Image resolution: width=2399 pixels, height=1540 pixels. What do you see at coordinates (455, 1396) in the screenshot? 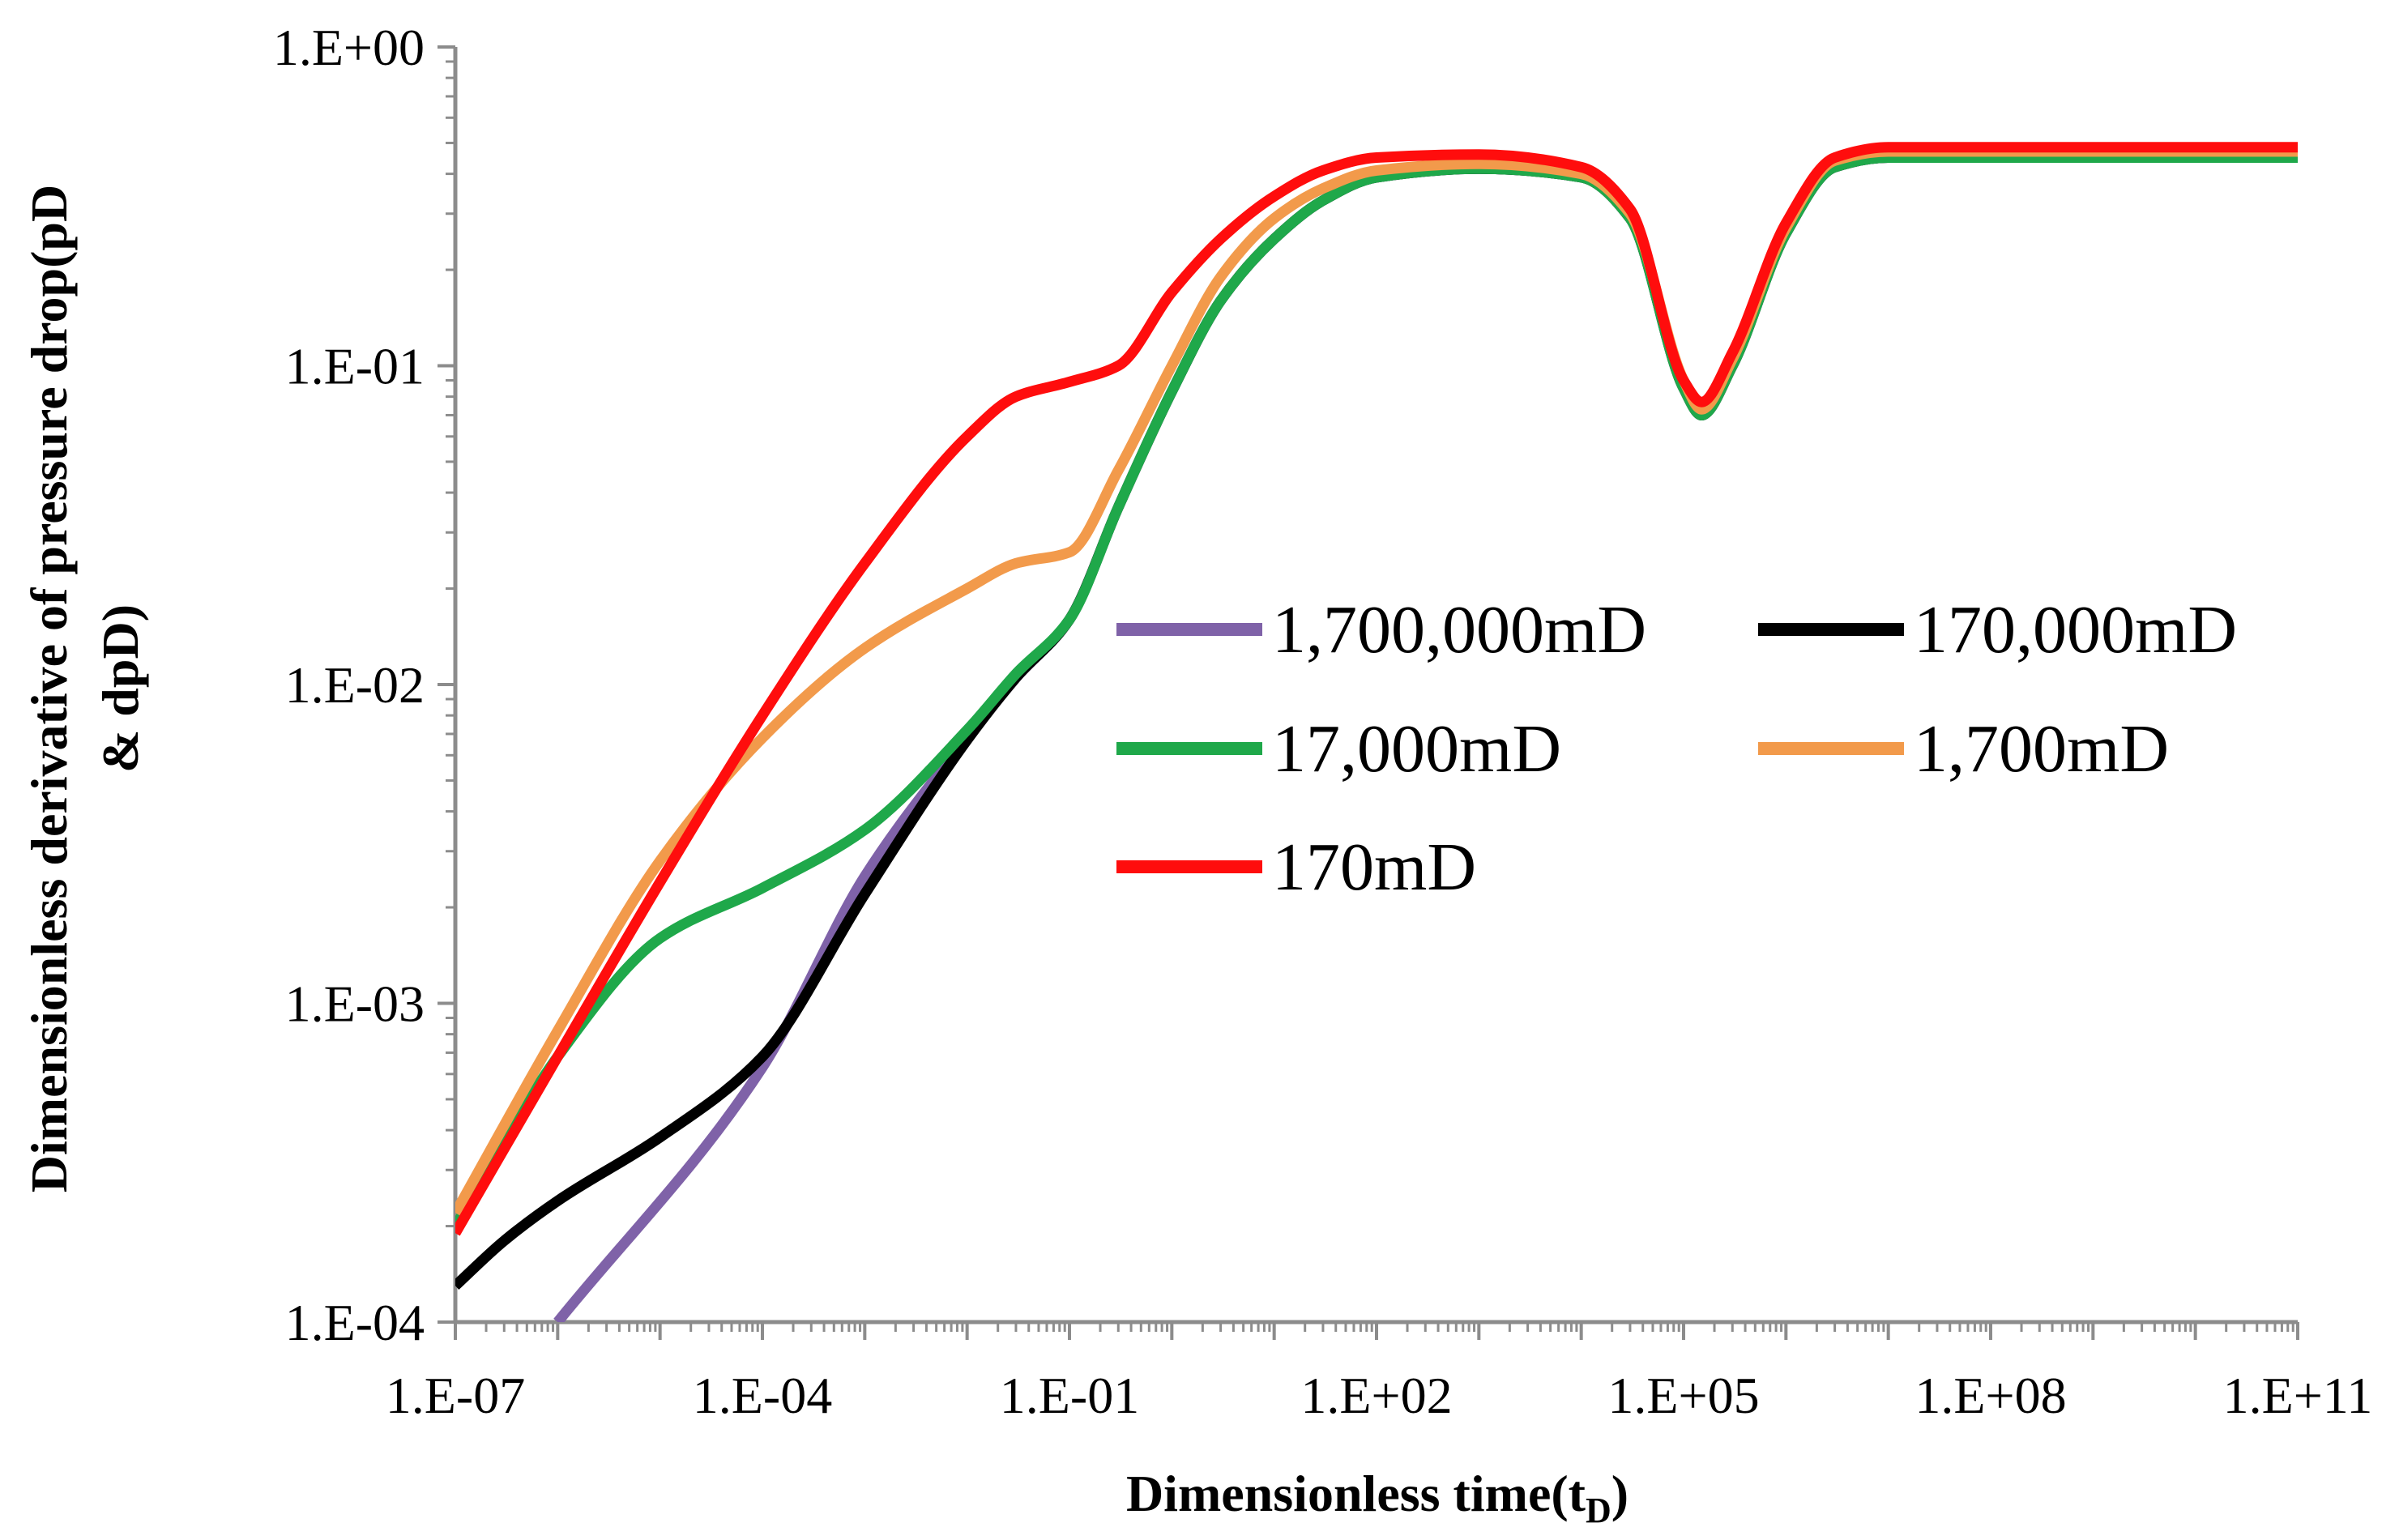
I see `x-tick-label: 1.E-07` at bounding box center [455, 1396].